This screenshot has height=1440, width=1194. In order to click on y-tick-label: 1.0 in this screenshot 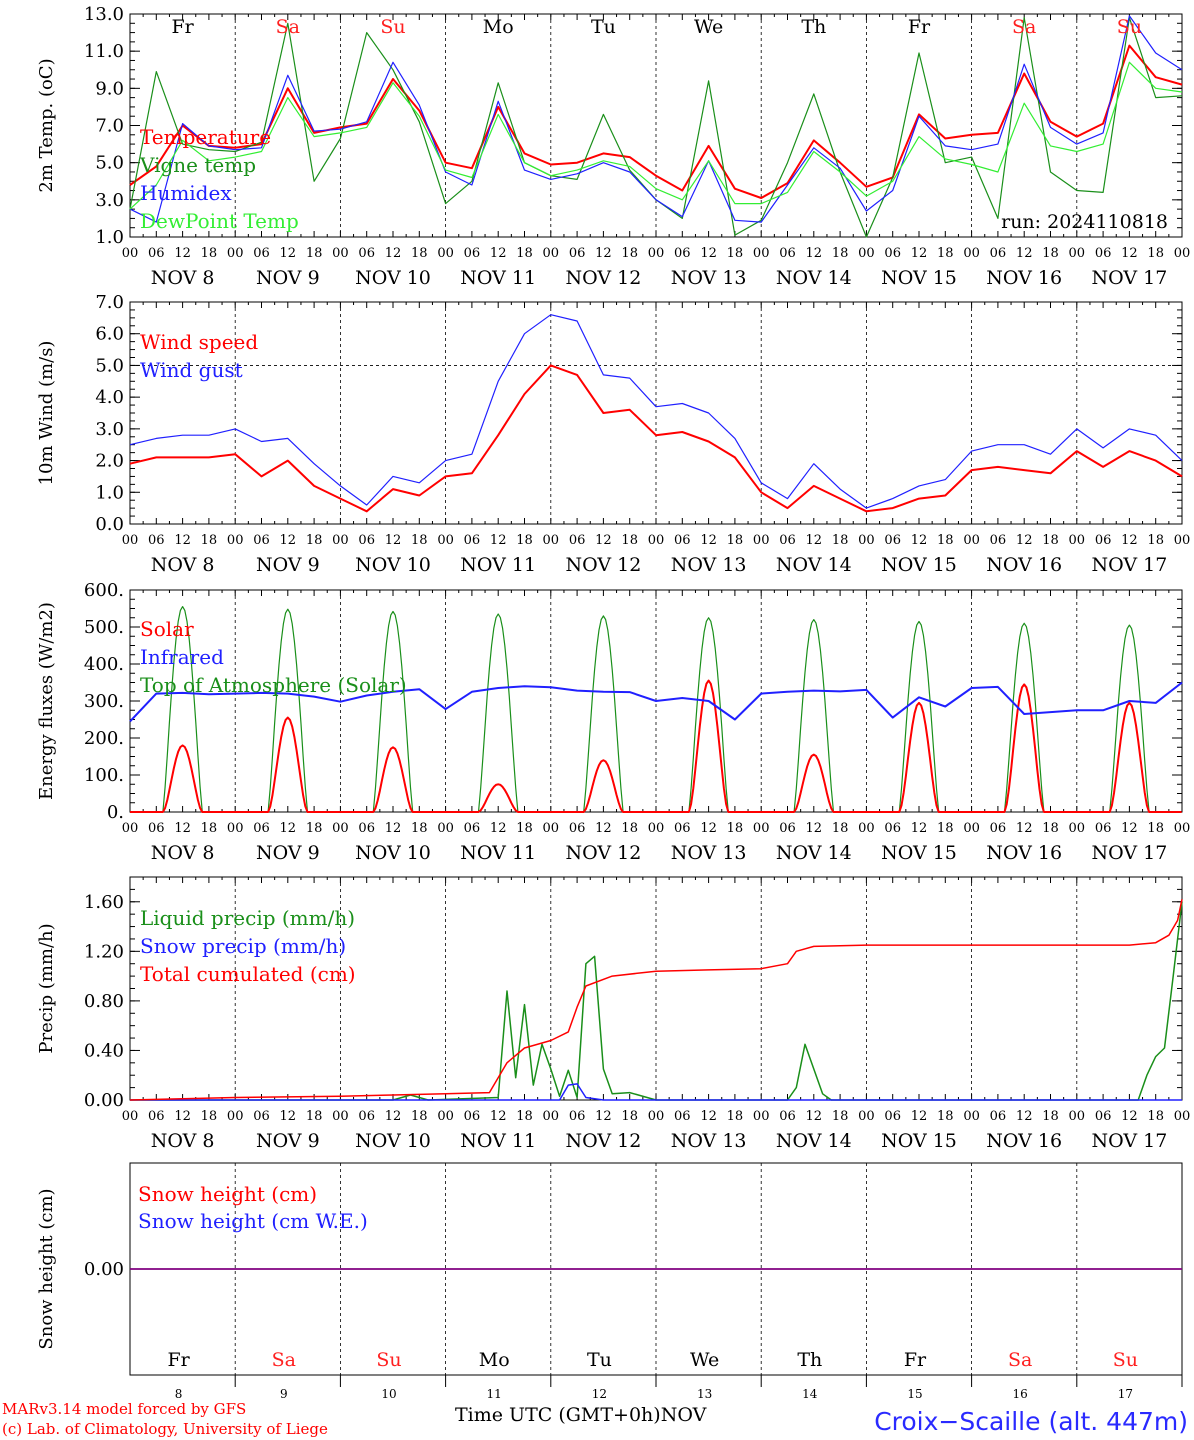, I will do `click(109, 237)`.